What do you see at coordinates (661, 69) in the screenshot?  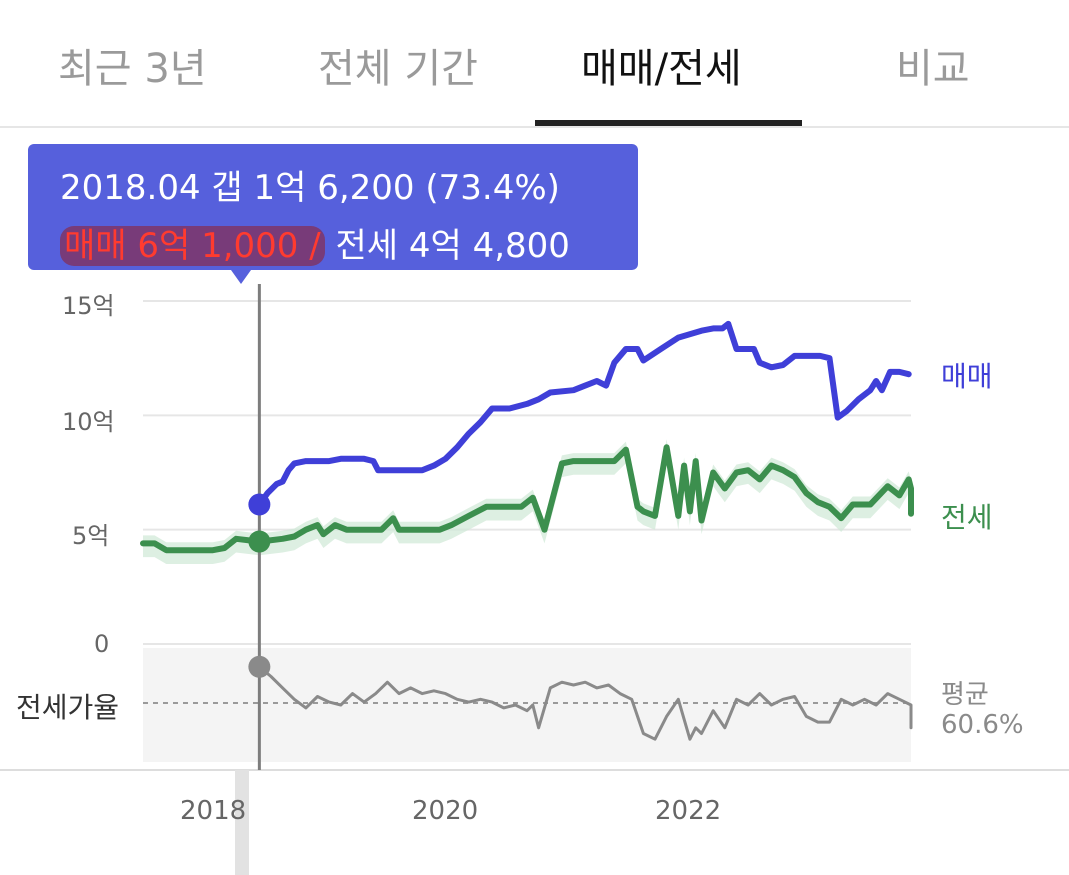 I see `tab-sale-jeonse: 매매/전세` at bounding box center [661, 69].